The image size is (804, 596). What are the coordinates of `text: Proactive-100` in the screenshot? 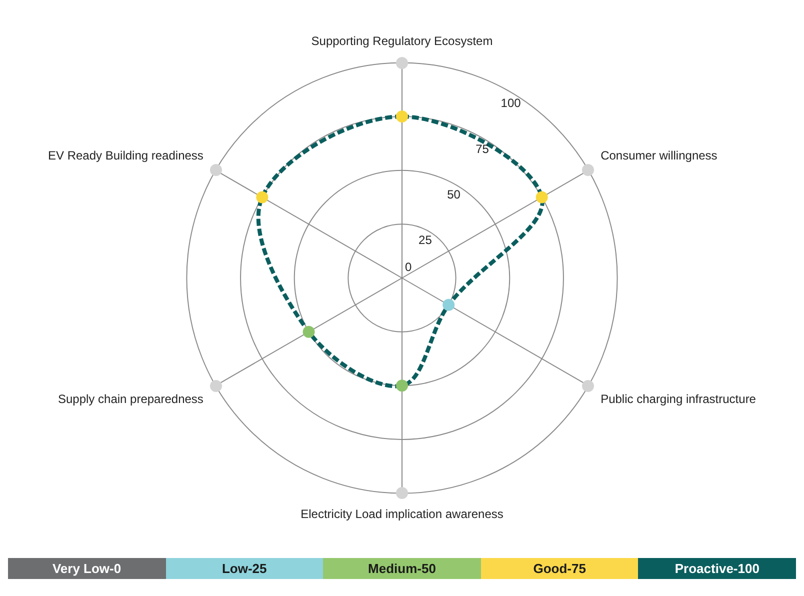 It's located at (717, 568).